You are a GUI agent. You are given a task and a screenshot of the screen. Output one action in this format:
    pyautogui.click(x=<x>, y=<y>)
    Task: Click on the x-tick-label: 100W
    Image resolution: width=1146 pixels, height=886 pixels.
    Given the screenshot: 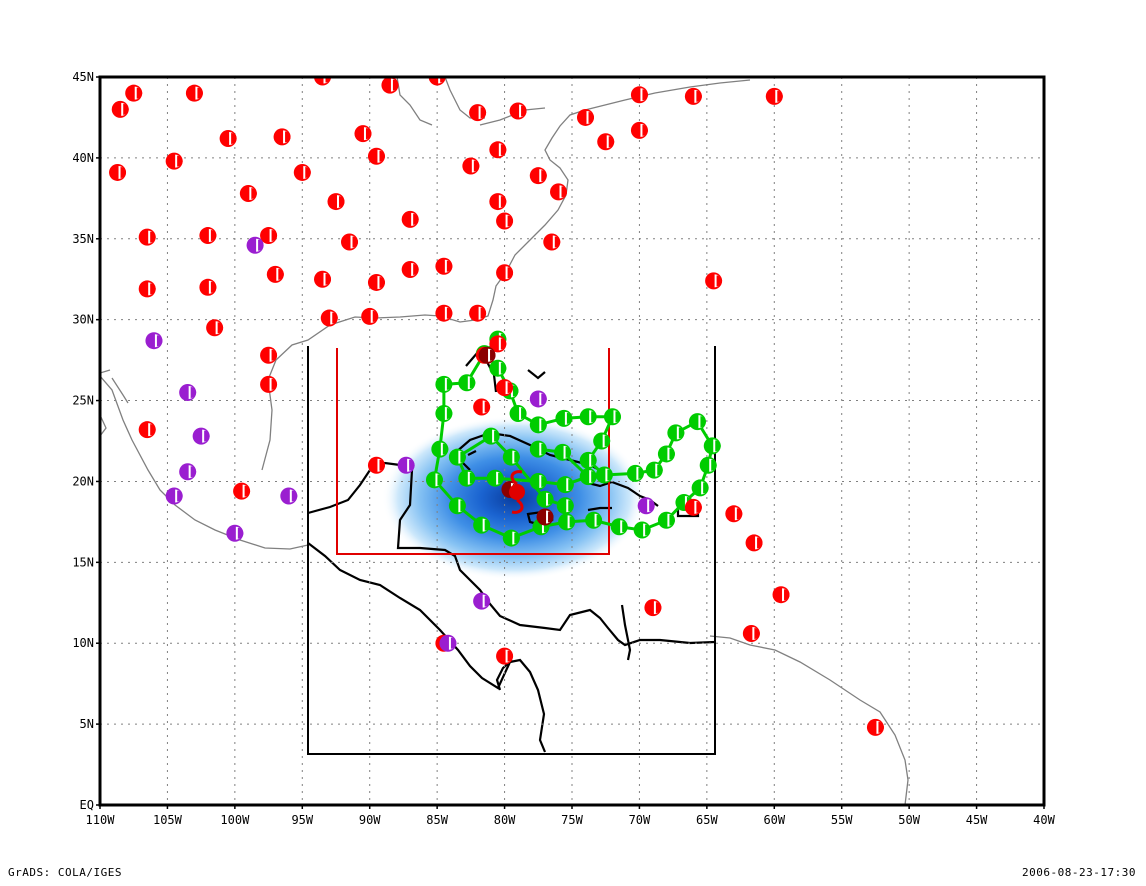 What is the action you would take?
    pyautogui.click(x=235, y=820)
    